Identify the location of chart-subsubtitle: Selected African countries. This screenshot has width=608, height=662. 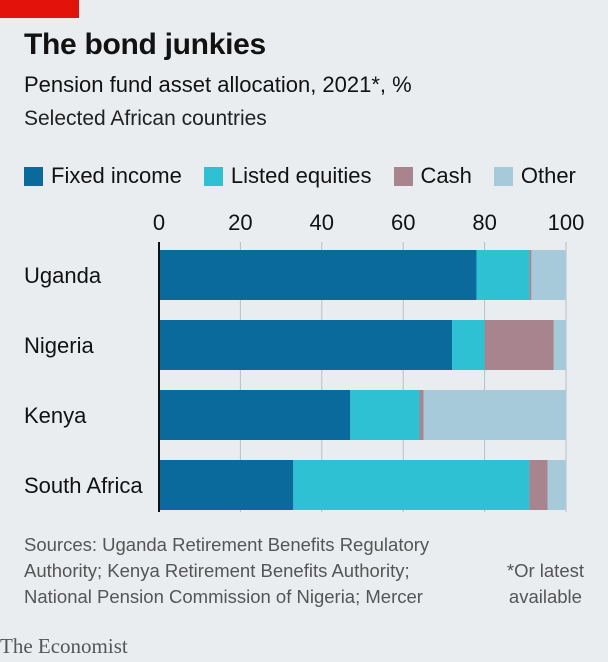
(145, 118).